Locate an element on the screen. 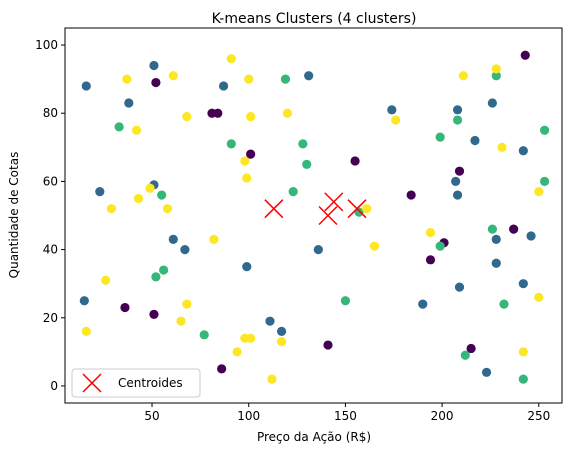 The image size is (571, 455). legend: Centroides is located at coordinates (136, 383).